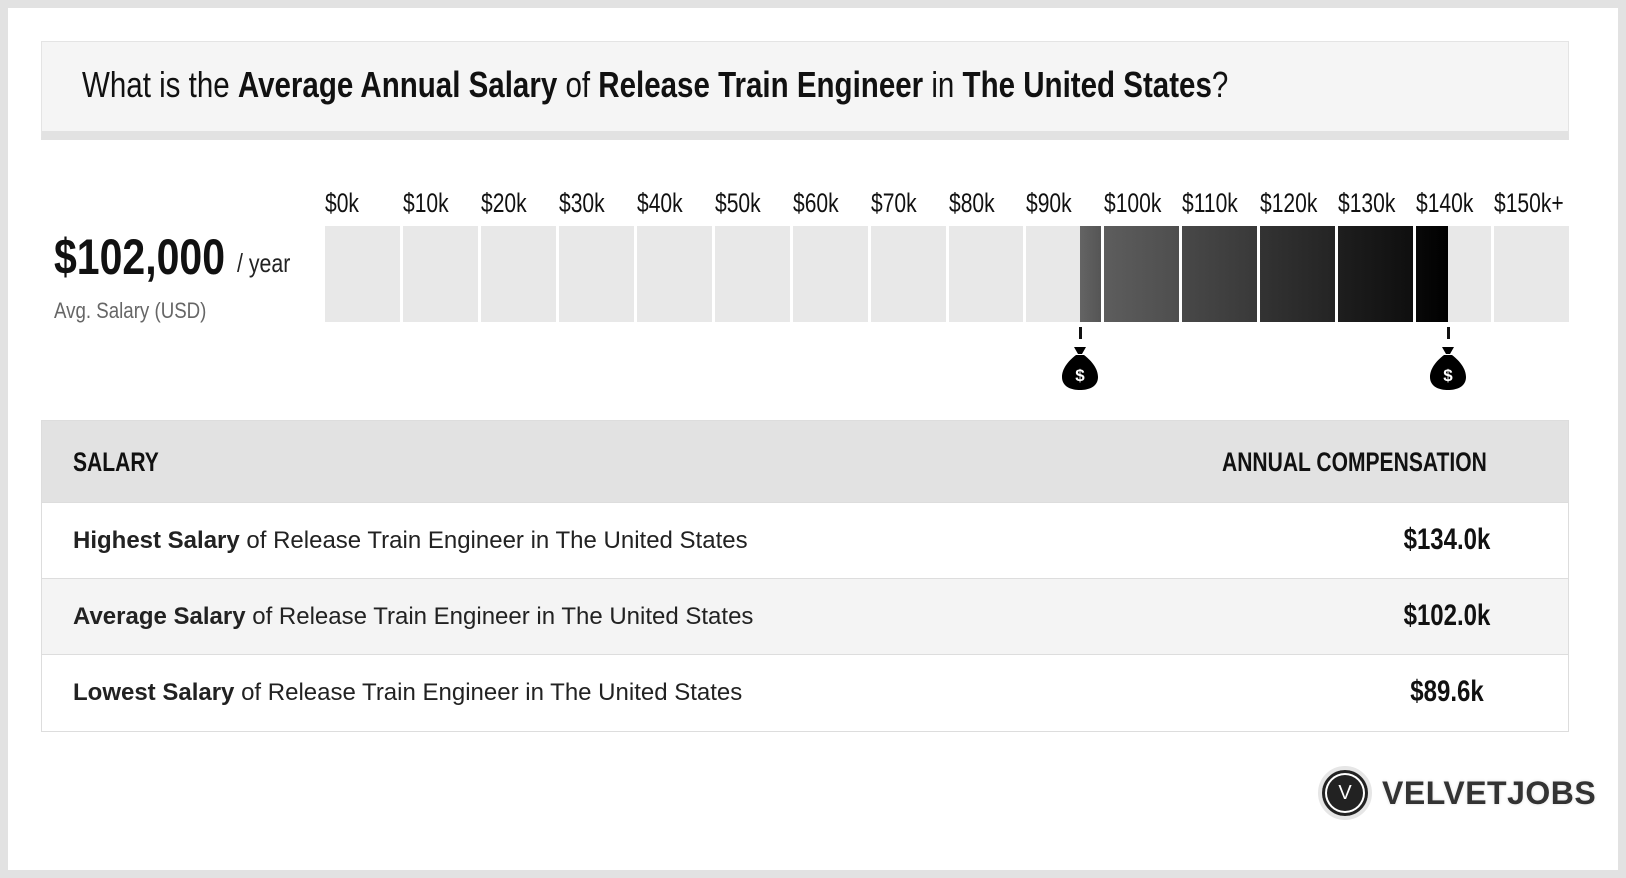 The height and width of the screenshot is (878, 1626). I want to click on tick-label: $70k, so click(893, 203).